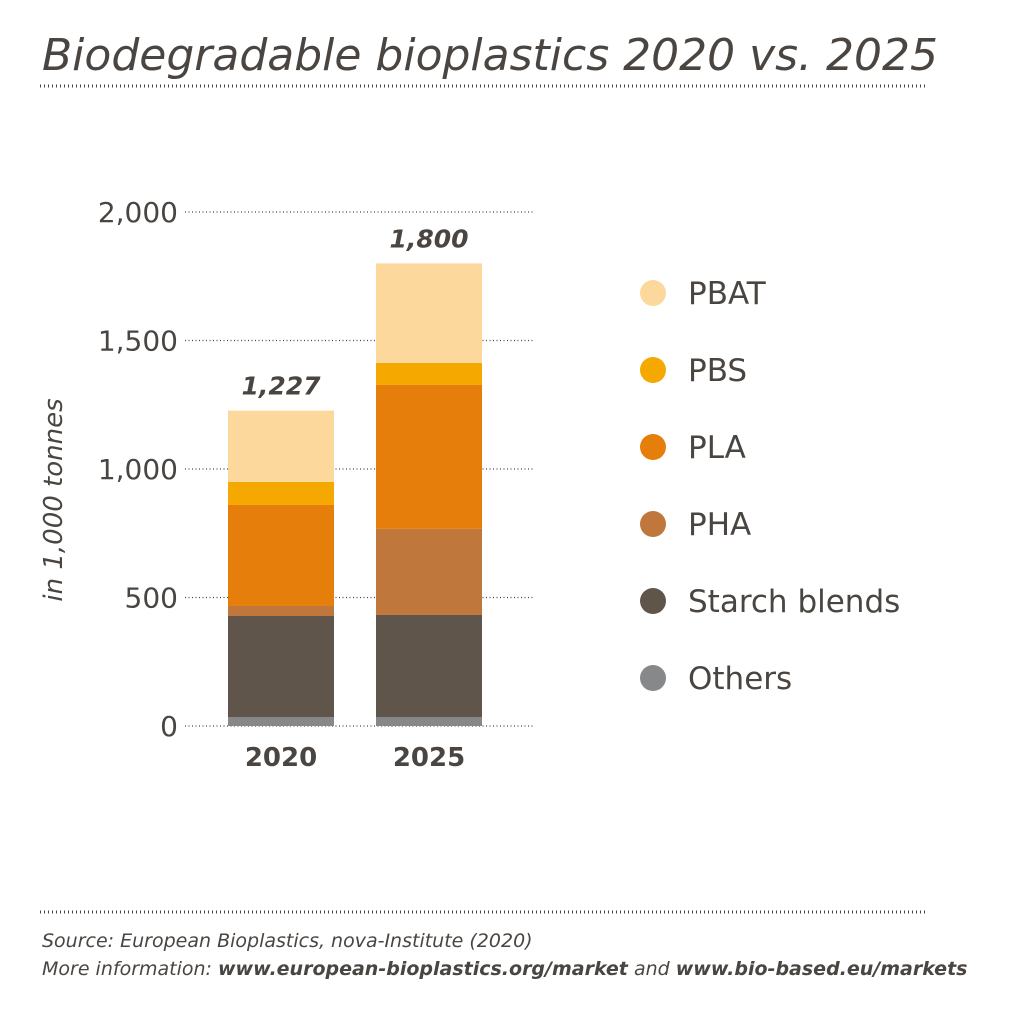  Describe the element at coordinates (652, 969) in the screenshot. I see `text: and` at that location.